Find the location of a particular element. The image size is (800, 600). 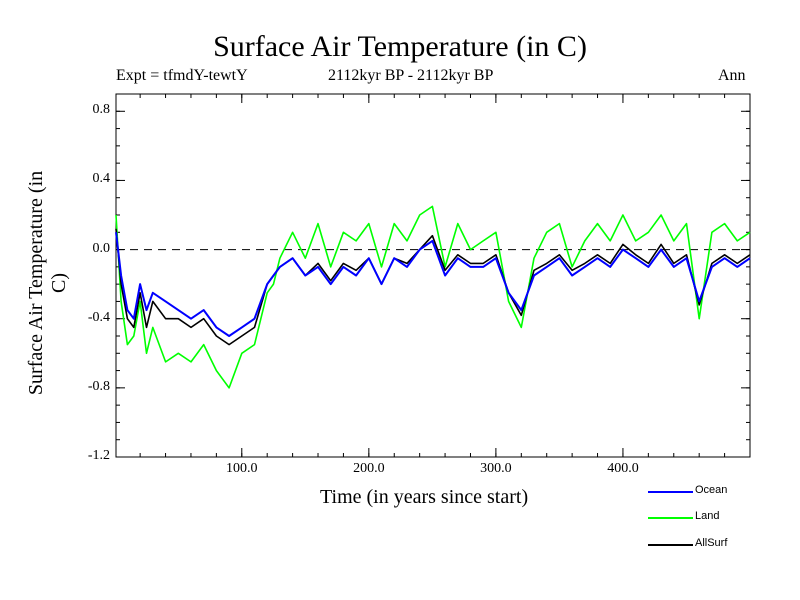

y-tick-label: 0.8 is located at coordinates (101, 110).